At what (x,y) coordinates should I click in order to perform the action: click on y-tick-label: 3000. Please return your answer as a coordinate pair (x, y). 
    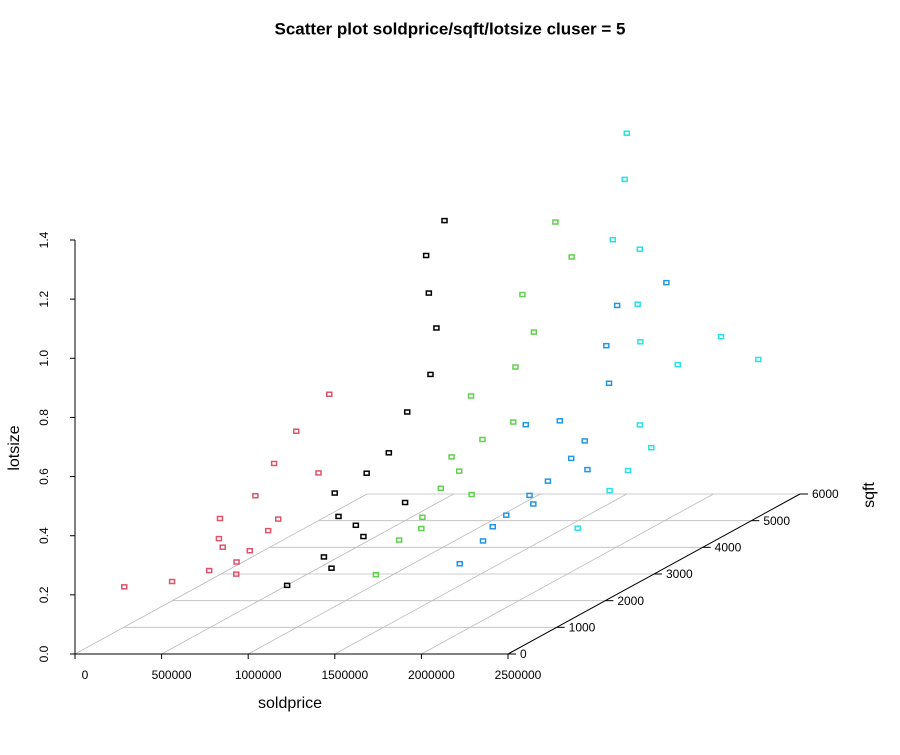
    Looking at the image, I should click on (679, 574).